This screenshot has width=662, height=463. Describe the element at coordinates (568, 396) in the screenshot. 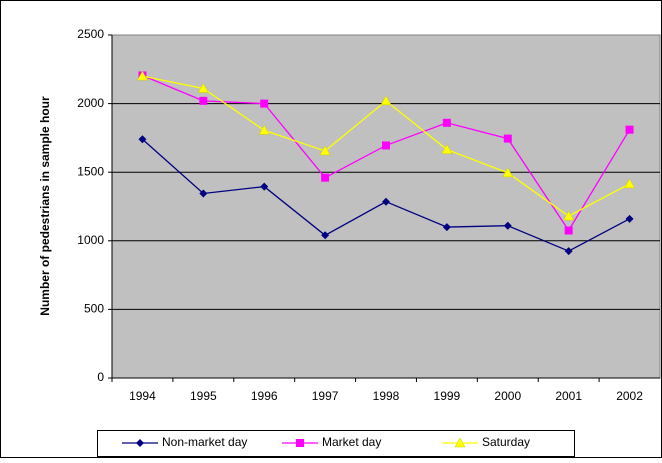

I see `x-tick-label: 2001` at that location.